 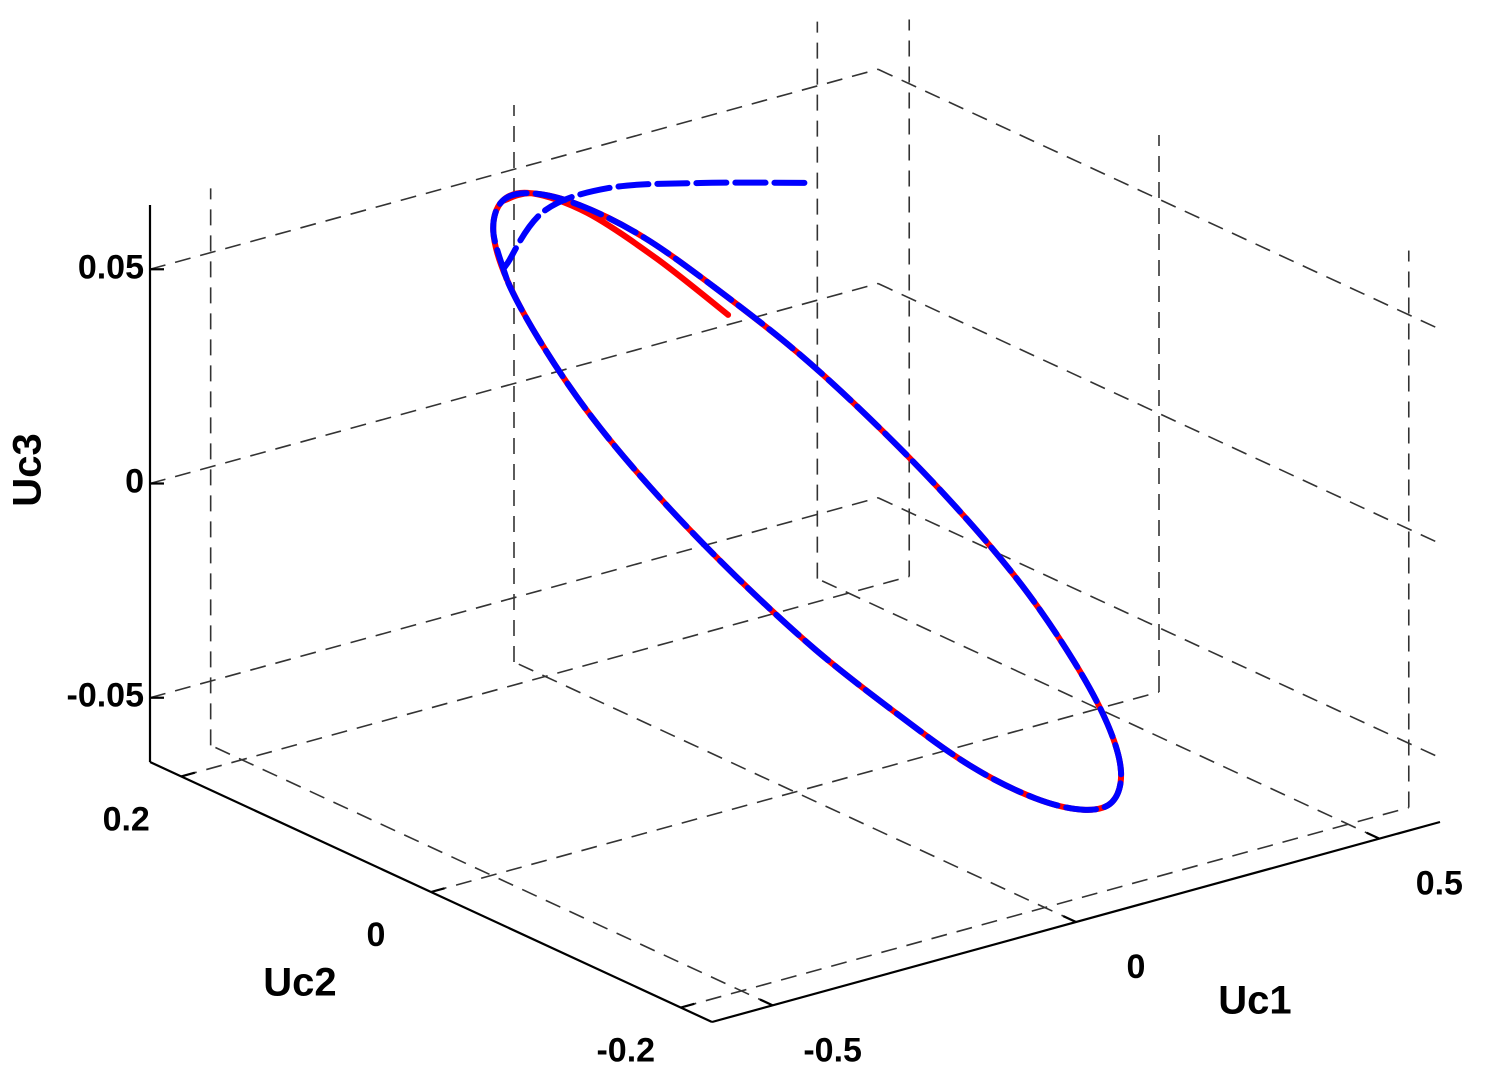 I want to click on z-tick-label: 0.05, so click(x=111, y=267).